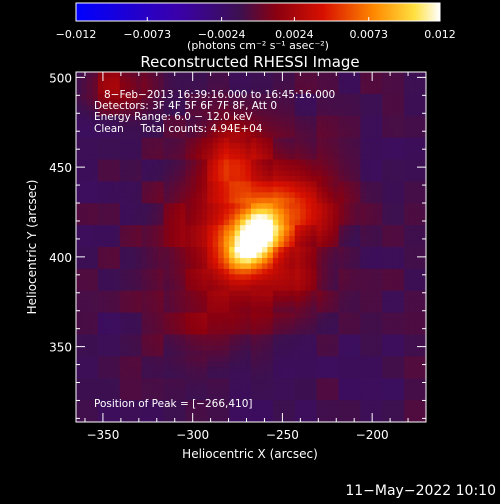 This screenshot has height=504, width=500. What do you see at coordinates (60, 348) in the screenshot?
I see `y-tick-label: 350` at bounding box center [60, 348].